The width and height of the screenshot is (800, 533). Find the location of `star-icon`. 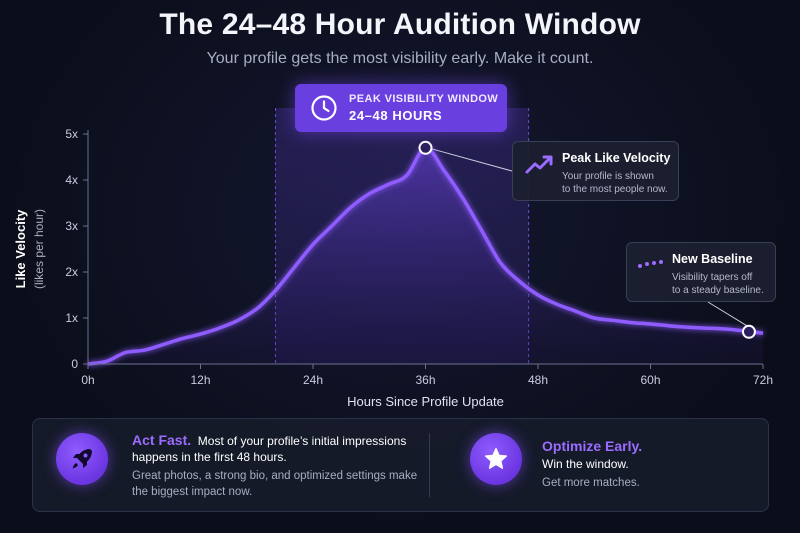

star-icon is located at coordinates (496, 459).